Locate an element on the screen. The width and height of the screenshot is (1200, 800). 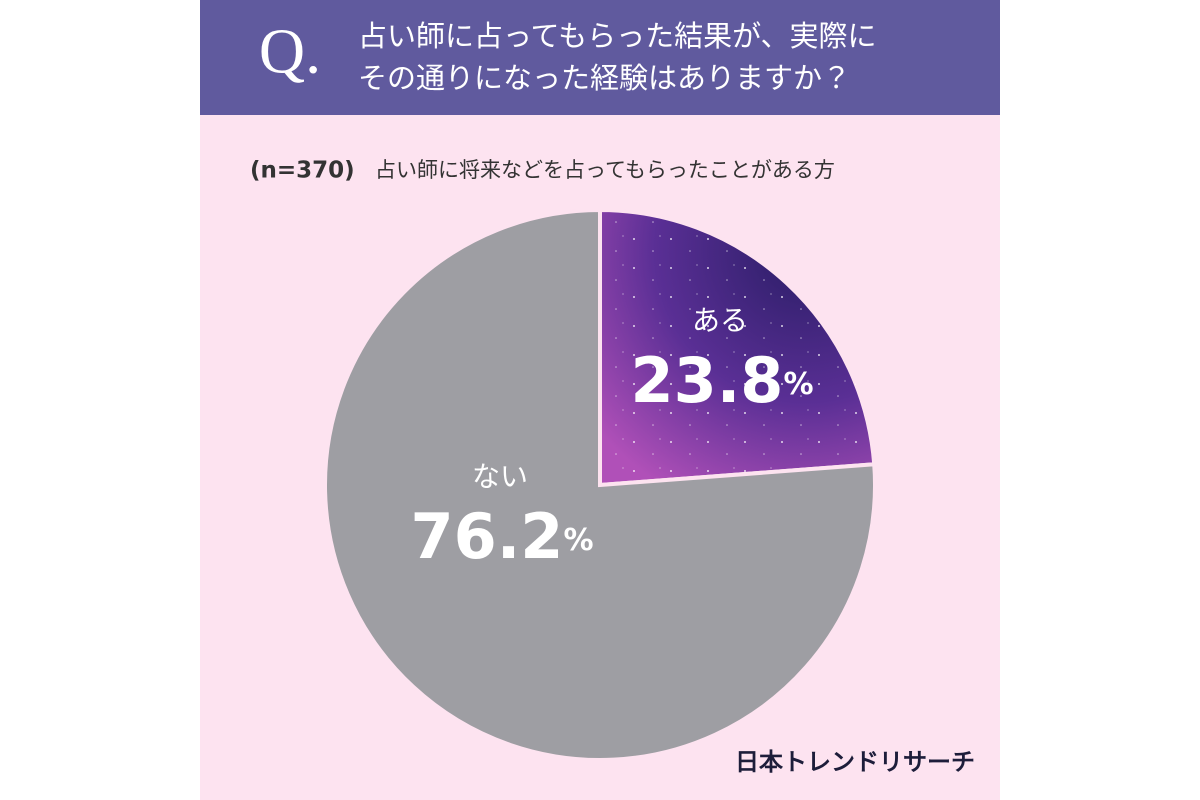
sample-size: (n=370) is located at coordinates (302, 171).